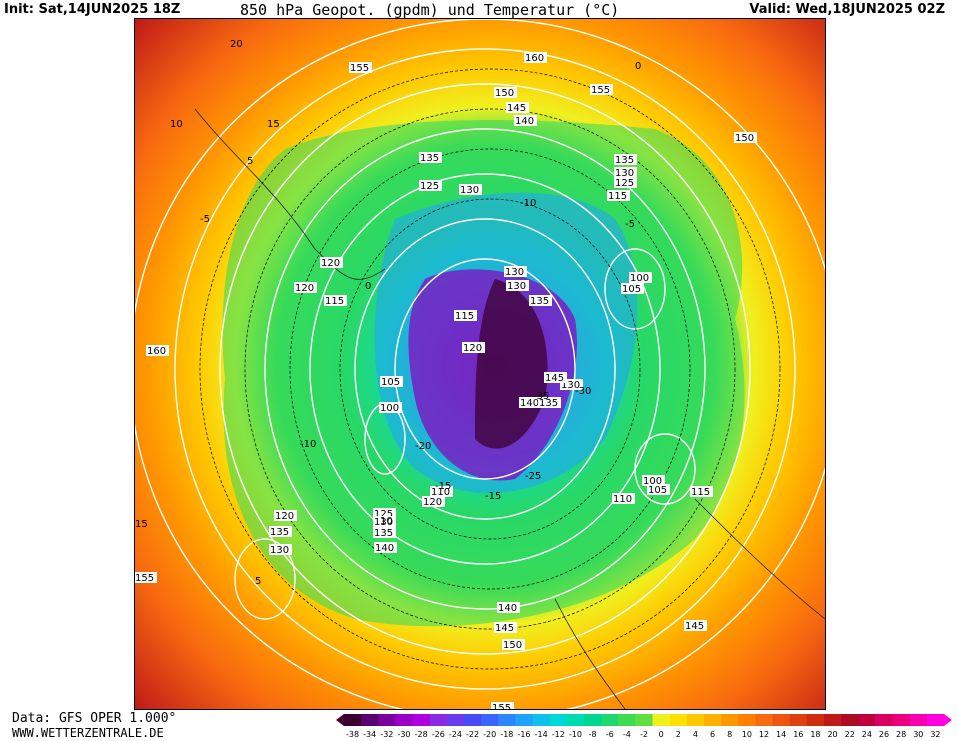  What do you see at coordinates (948, 720) in the screenshot?
I see `color-scale-max-arrow` at bounding box center [948, 720].